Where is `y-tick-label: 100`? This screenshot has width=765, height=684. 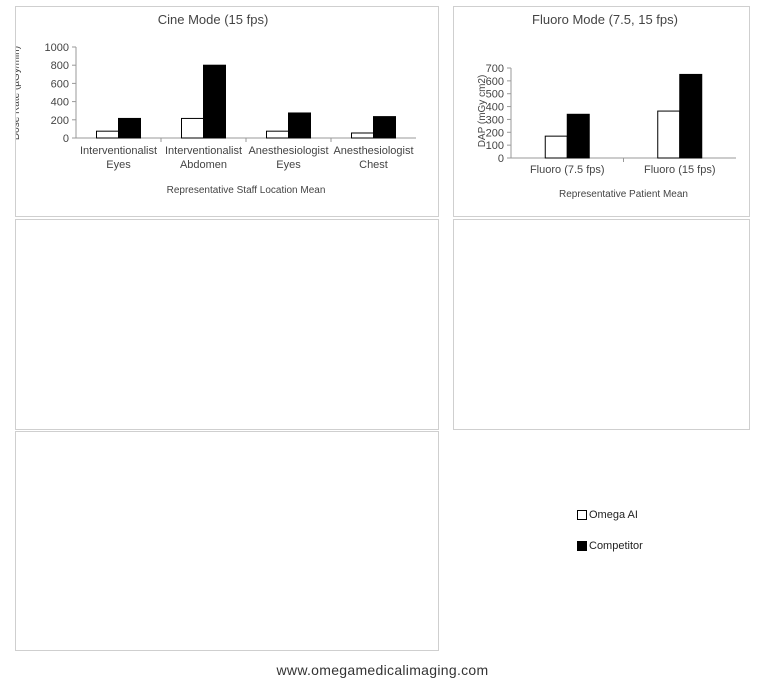
y-tick-label: 100 is located at coordinates (495, 146).